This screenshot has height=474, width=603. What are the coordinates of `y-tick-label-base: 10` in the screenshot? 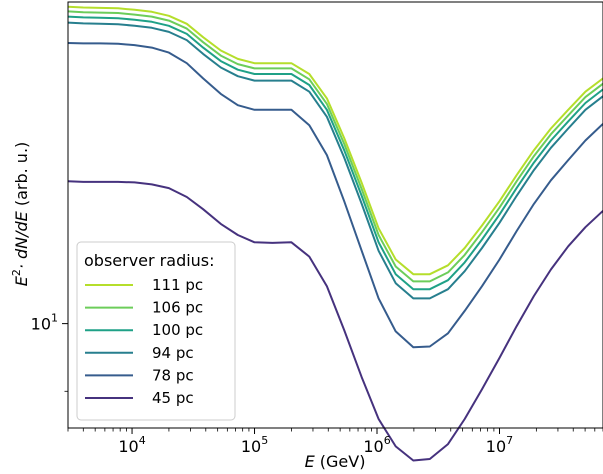 It's located at (41, 324).